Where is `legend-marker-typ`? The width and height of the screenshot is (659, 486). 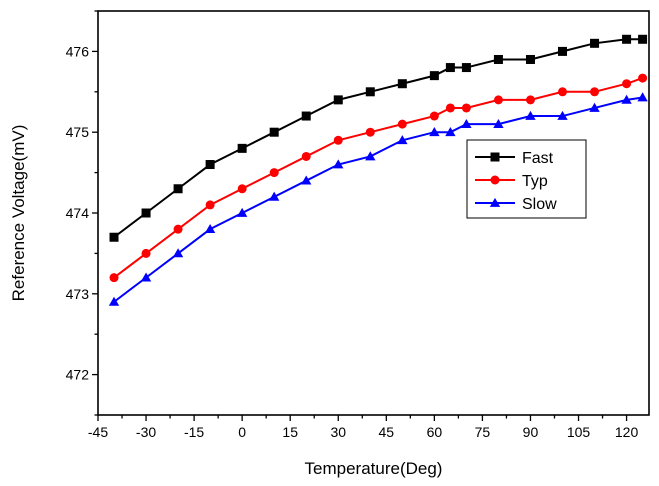
legend-marker-typ is located at coordinates (495, 180).